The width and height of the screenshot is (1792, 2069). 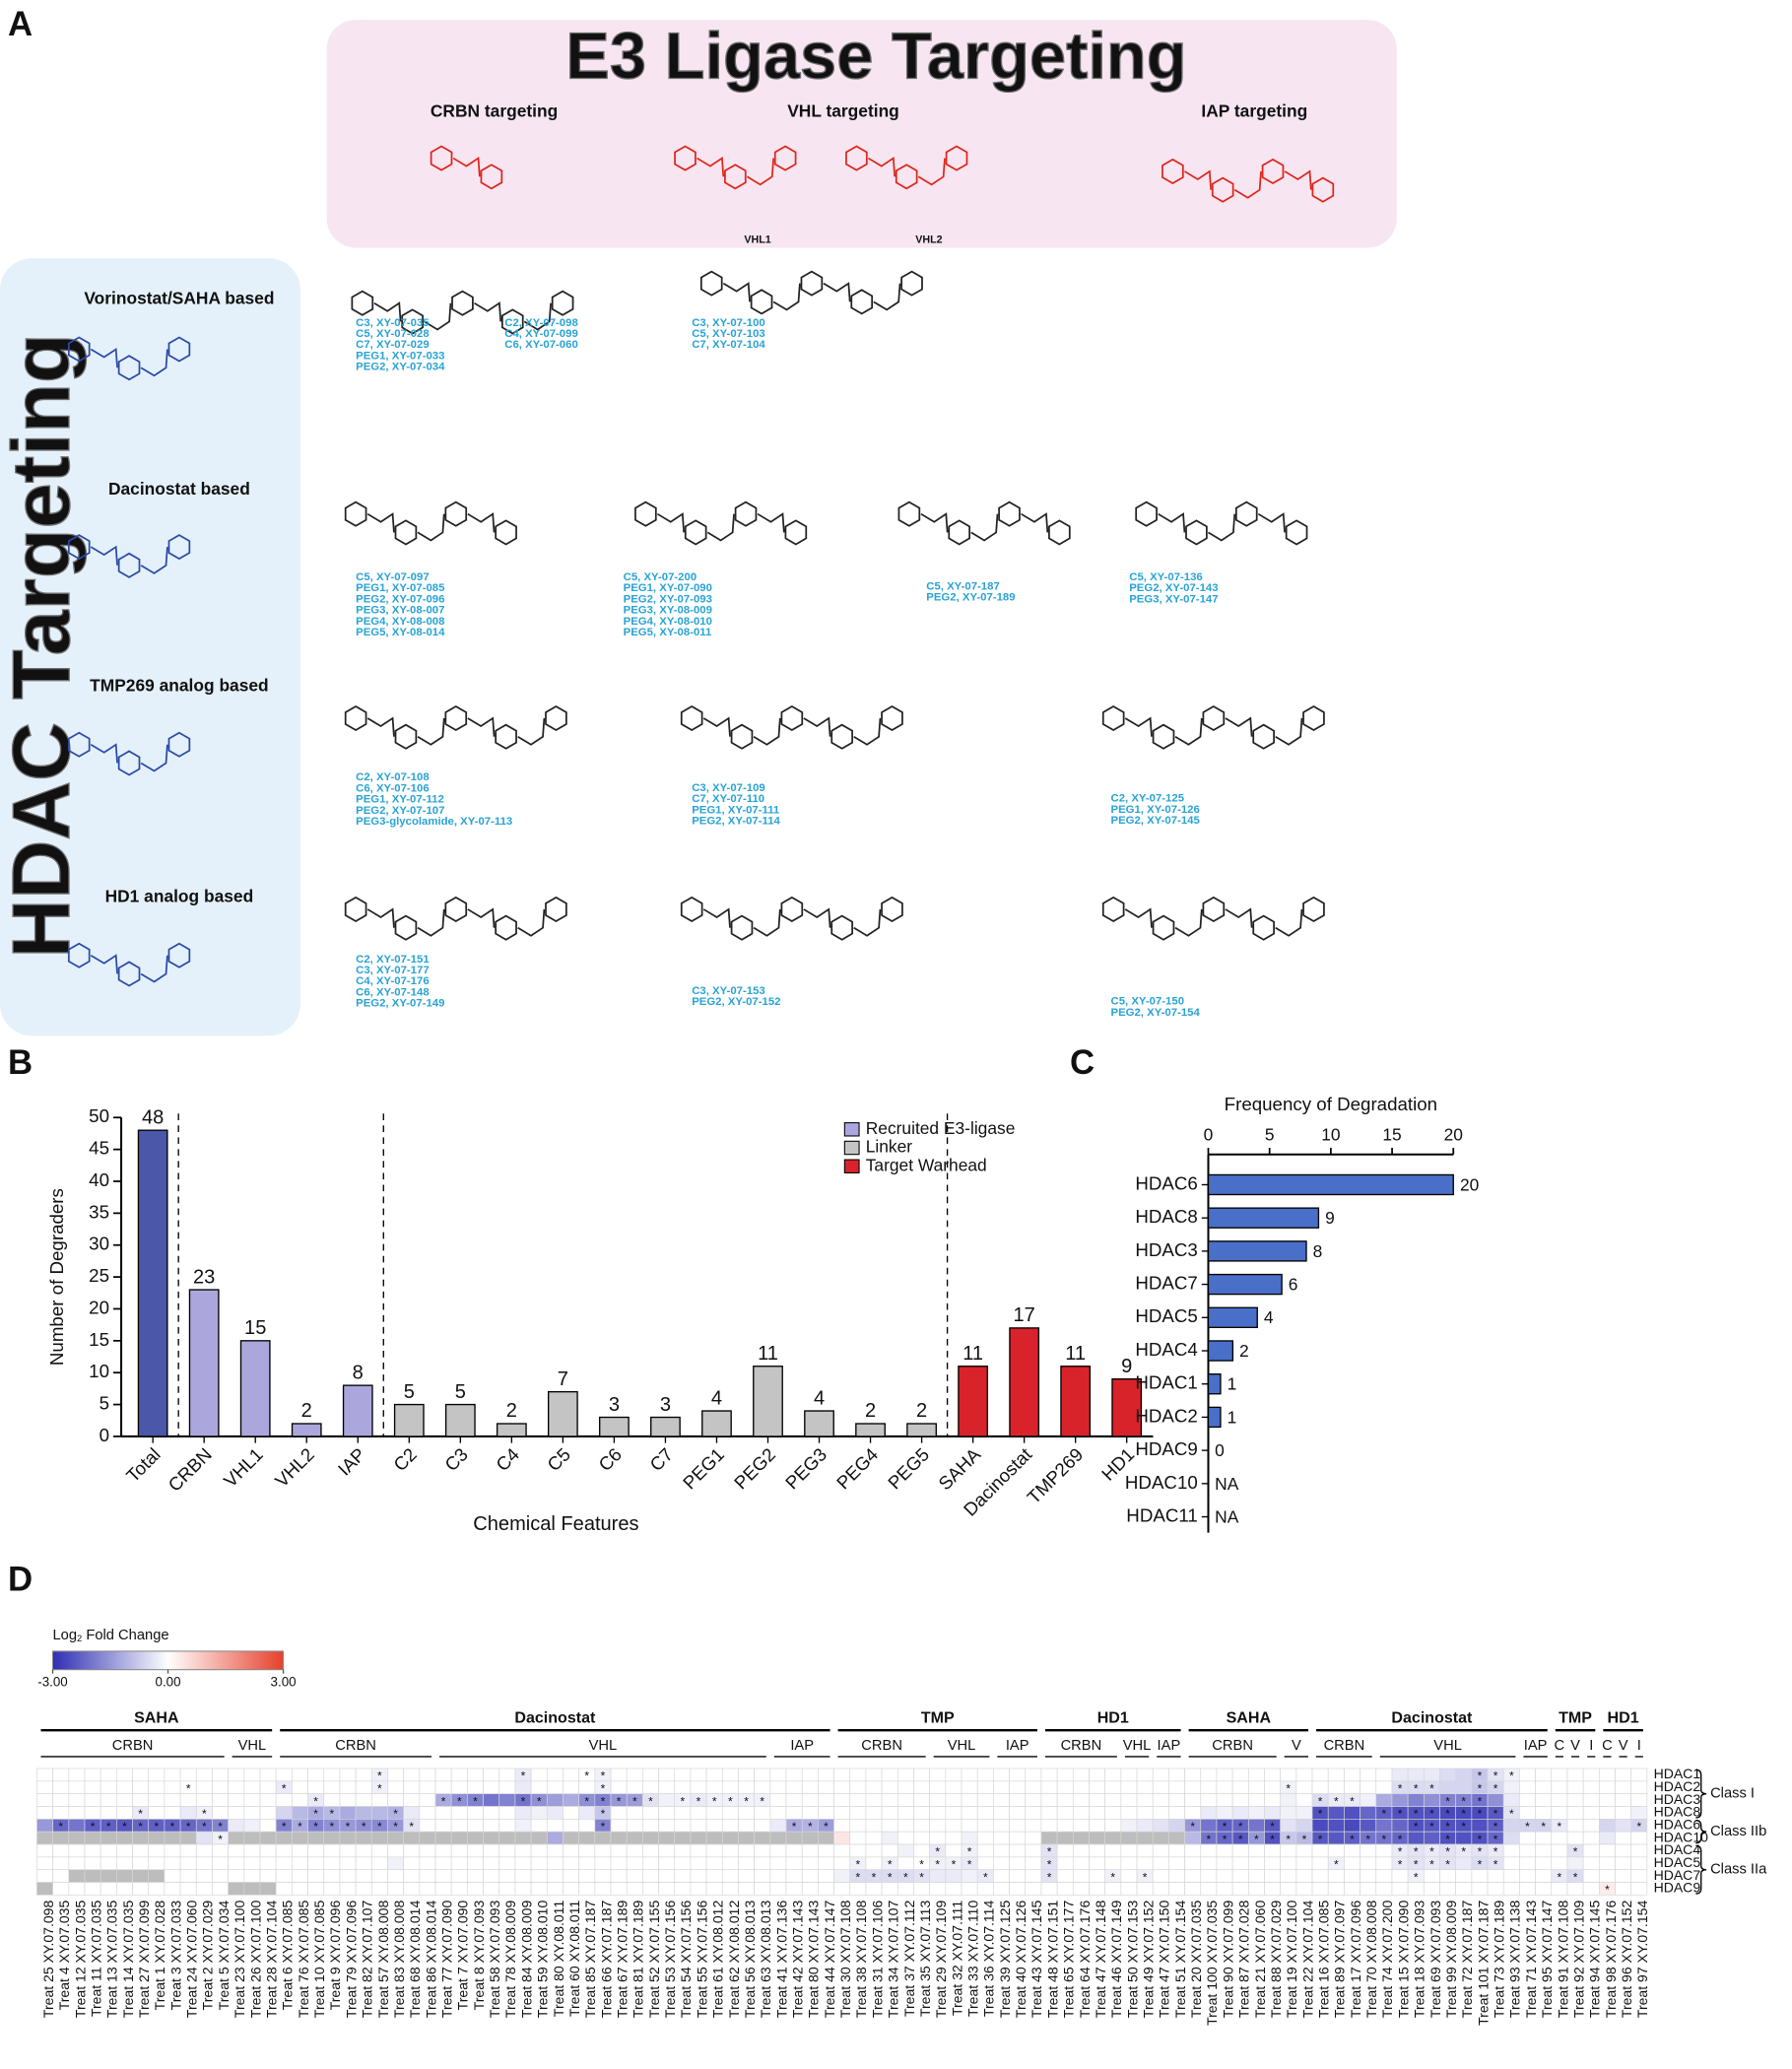 What do you see at coordinates (1148, 1002) in the screenshot?
I see `compound-id: C5, XY-07-150` at bounding box center [1148, 1002].